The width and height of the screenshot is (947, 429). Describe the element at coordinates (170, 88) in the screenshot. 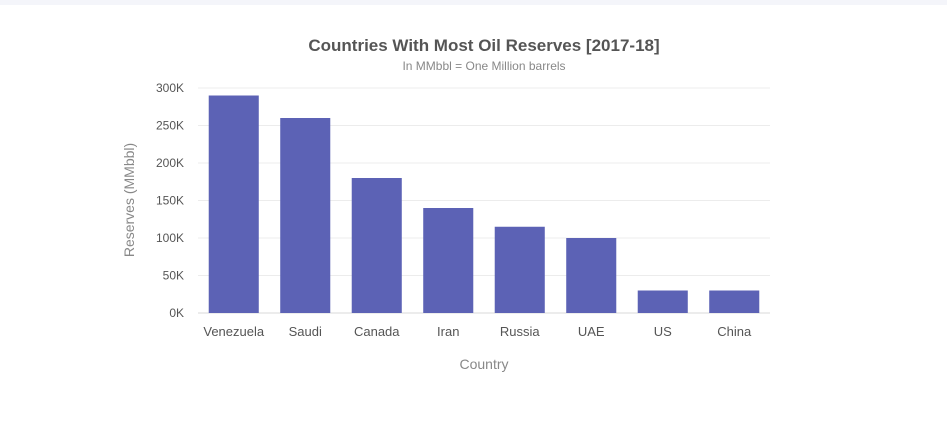

I see `y-tick-label: 300K` at that location.